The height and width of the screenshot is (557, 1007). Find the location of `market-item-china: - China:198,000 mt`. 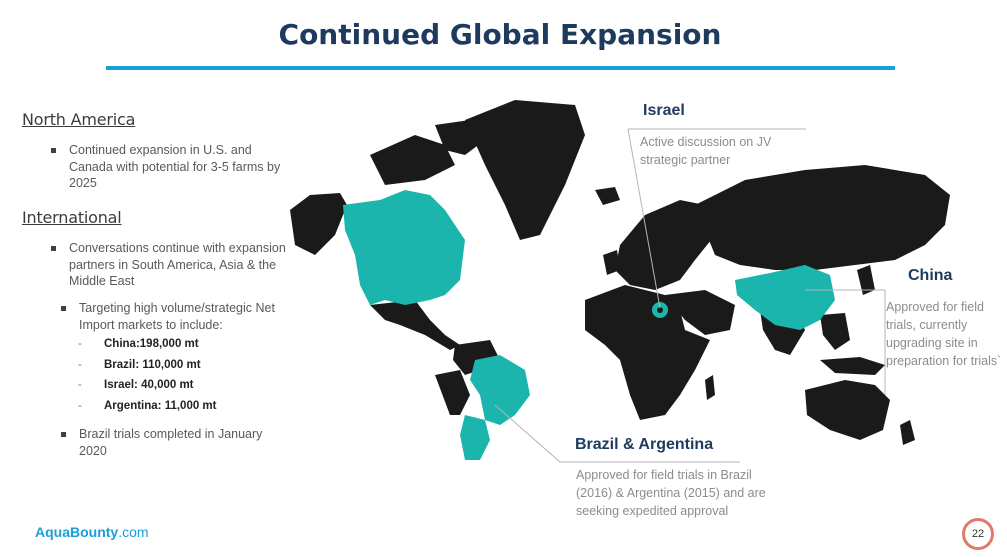

market-item-china: - China:198,000 mt is located at coordinates (138, 344).